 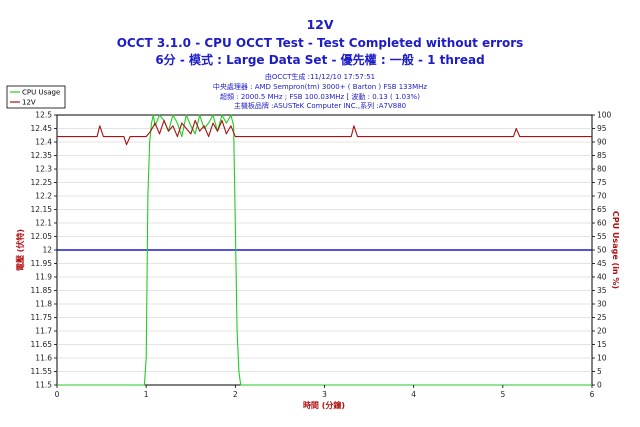 I want to click on legend-box, so click(x=36, y=97).